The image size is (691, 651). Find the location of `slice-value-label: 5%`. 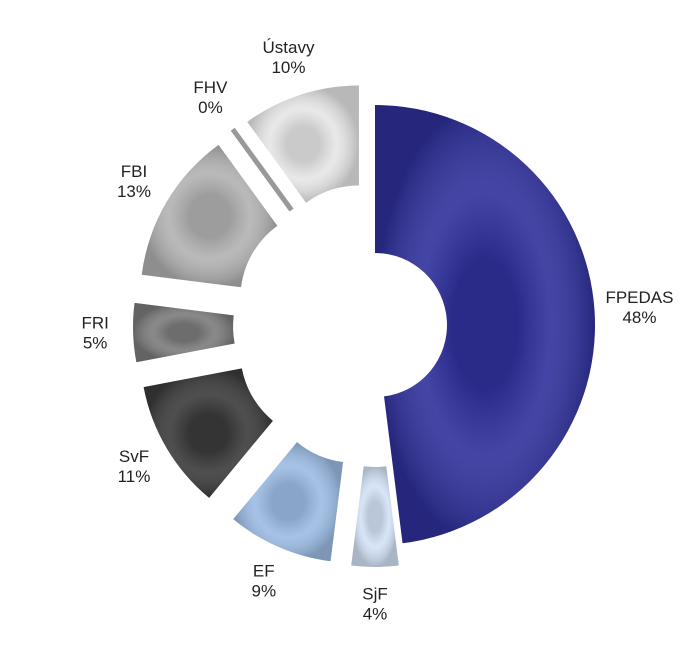

slice-value-label: 5% is located at coordinates (95, 342).